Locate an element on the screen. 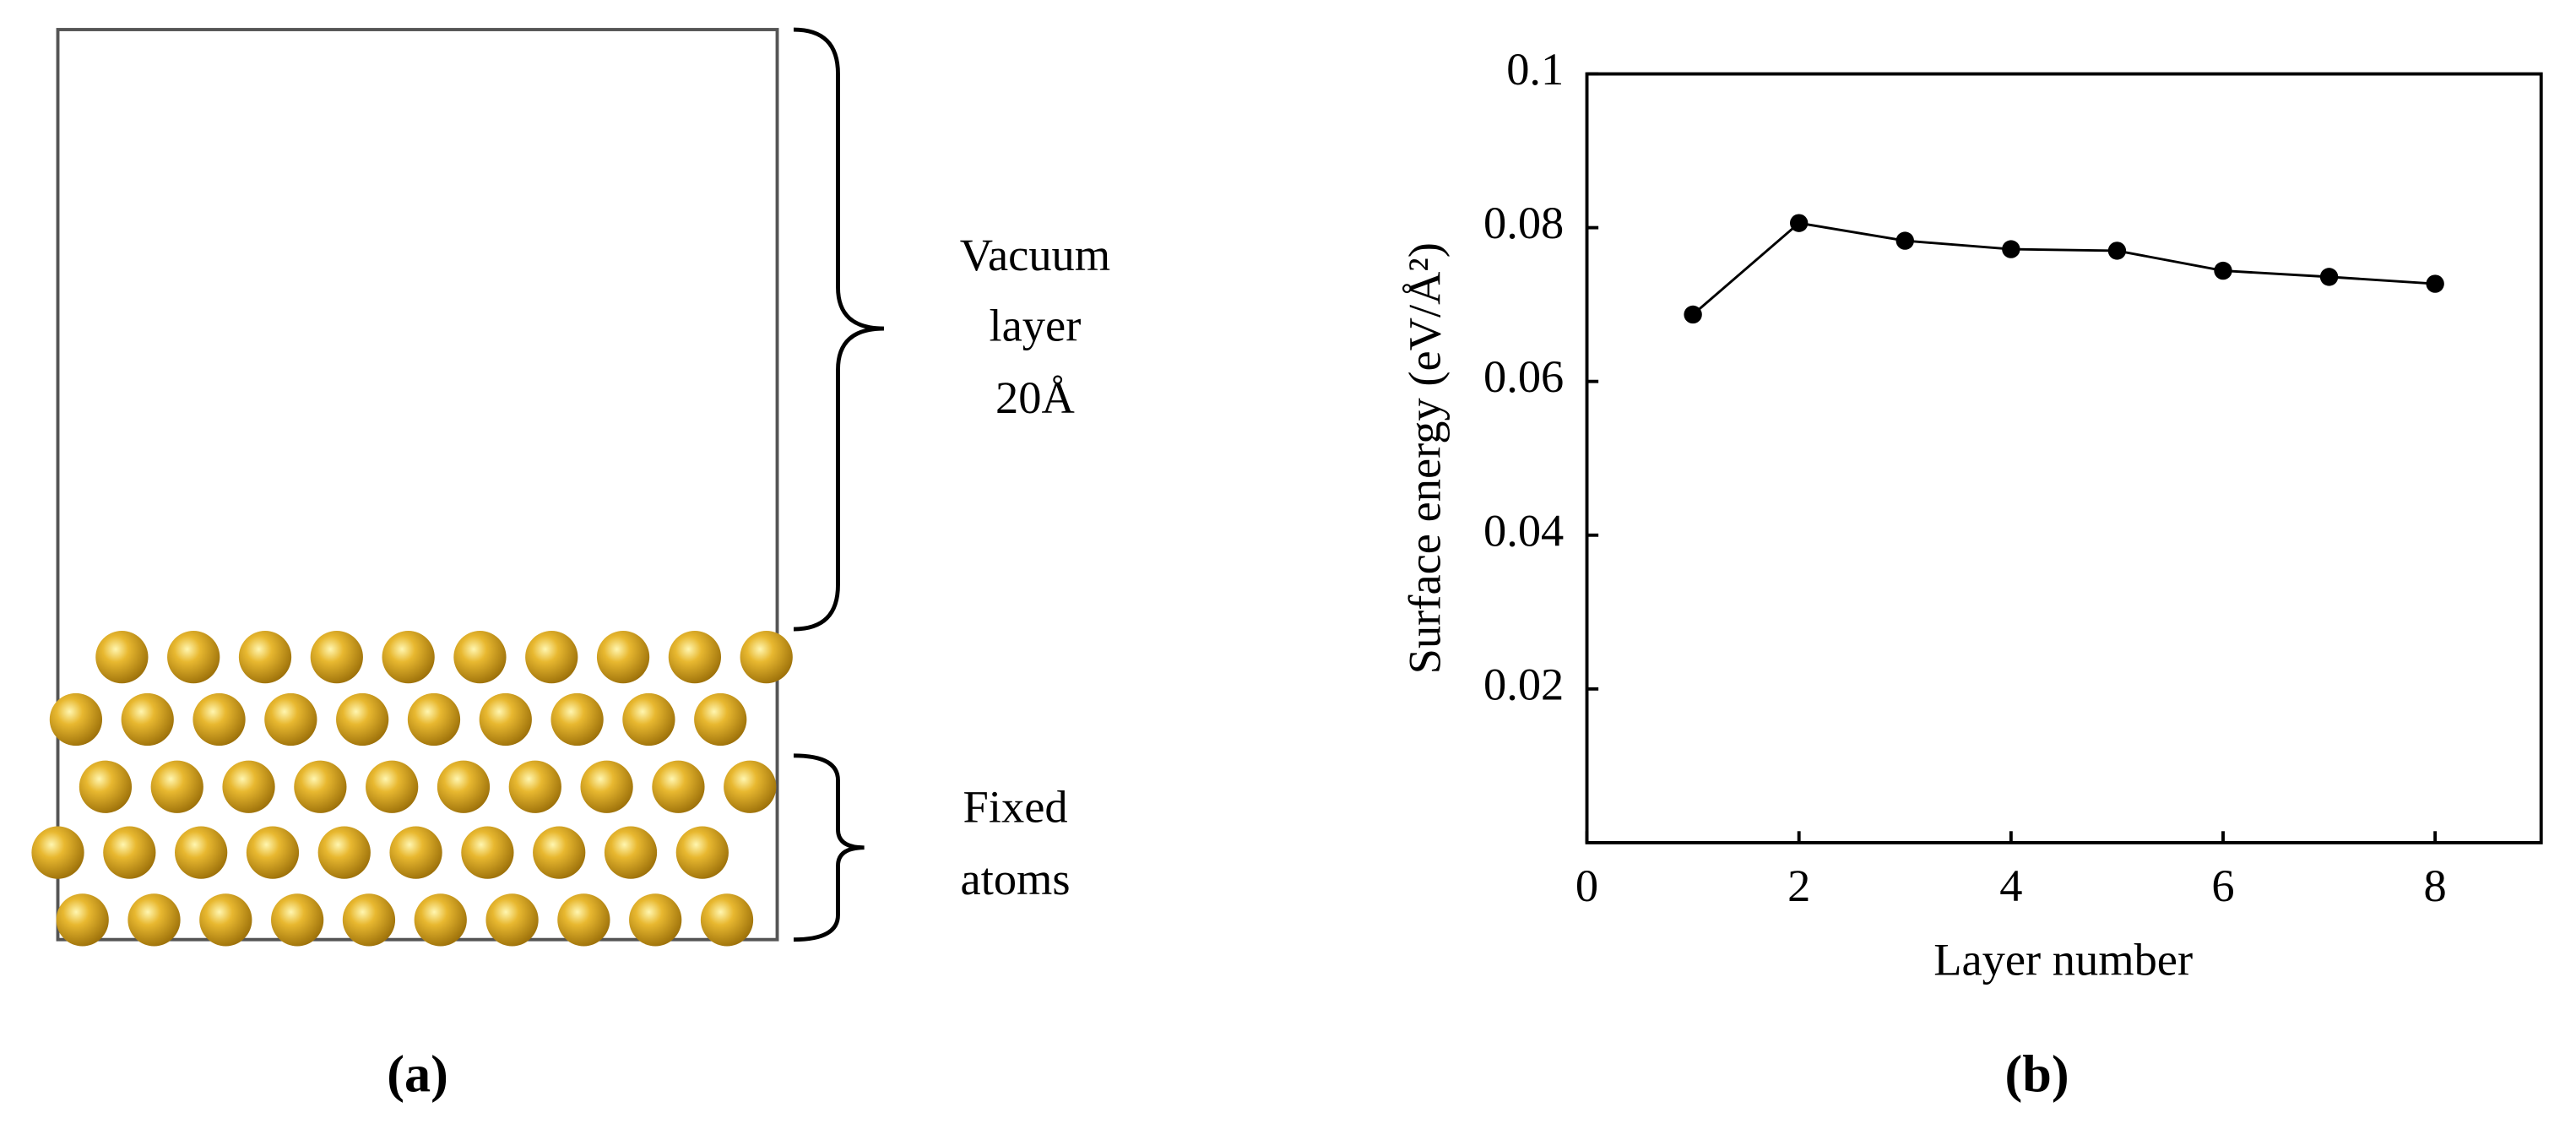 The image size is (2576, 1140). x-axis-label: Layer number is located at coordinates (2063, 959).